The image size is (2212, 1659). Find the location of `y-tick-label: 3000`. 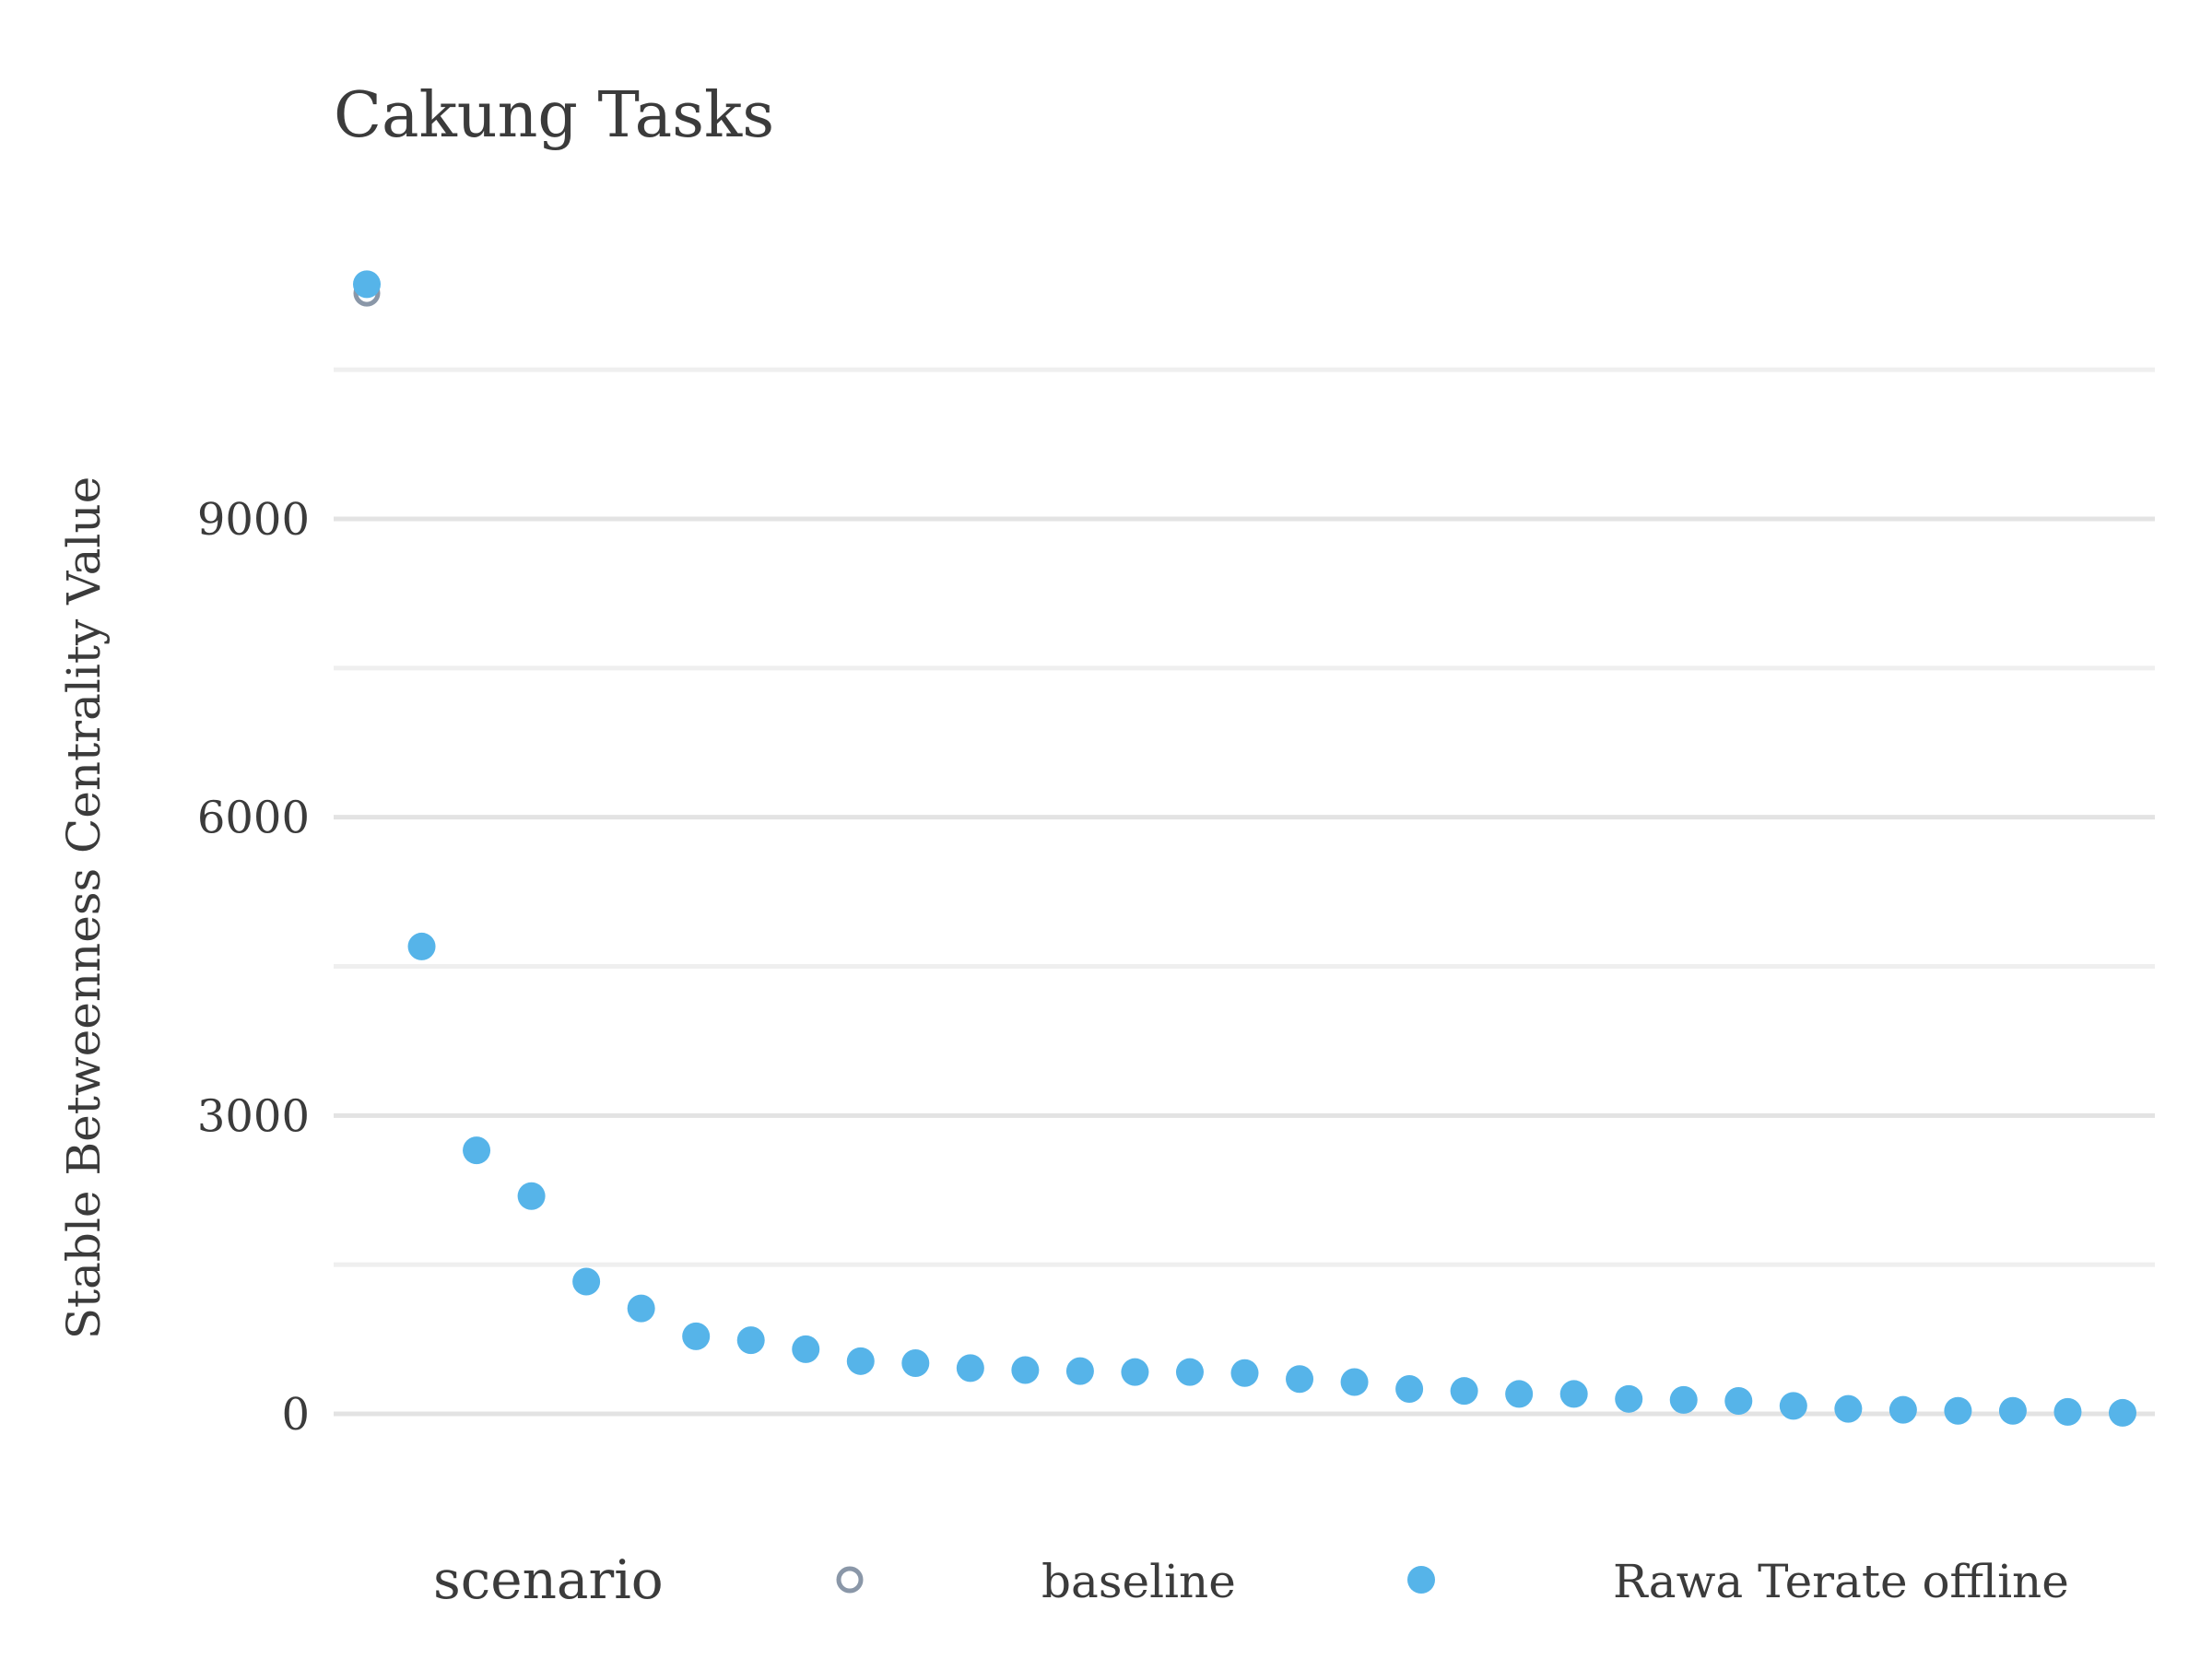

y-tick-label: 3000 is located at coordinates (253, 1116).